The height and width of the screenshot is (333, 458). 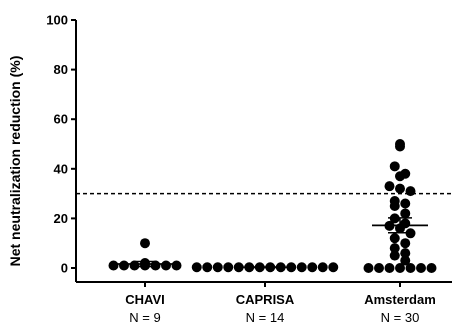 I want to click on y-tick-label: 100, so click(x=57, y=20).